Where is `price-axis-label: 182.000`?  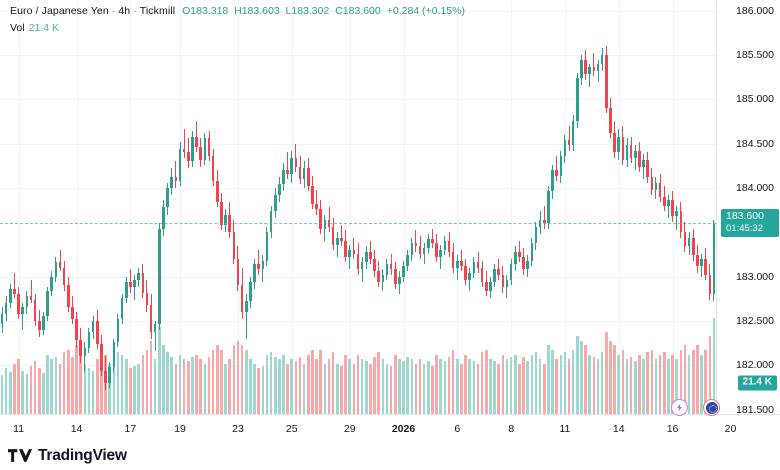
price-axis-label: 182.000 is located at coordinates (755, 365).